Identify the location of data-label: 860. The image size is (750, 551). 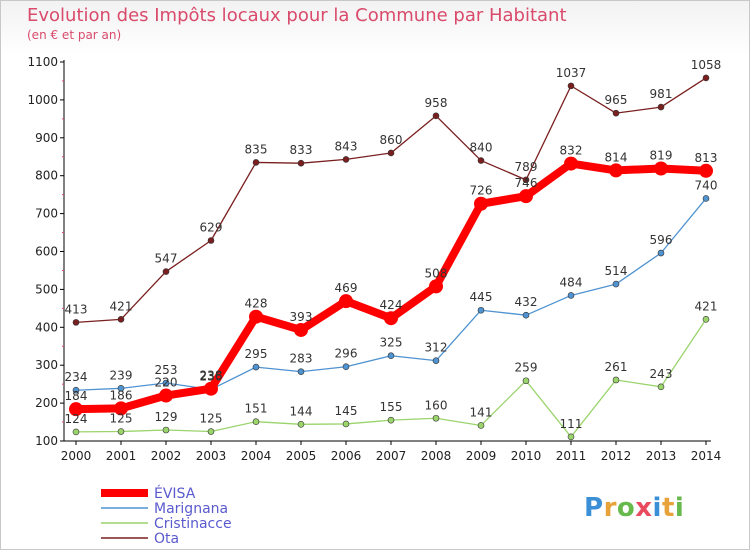
(391, 140).